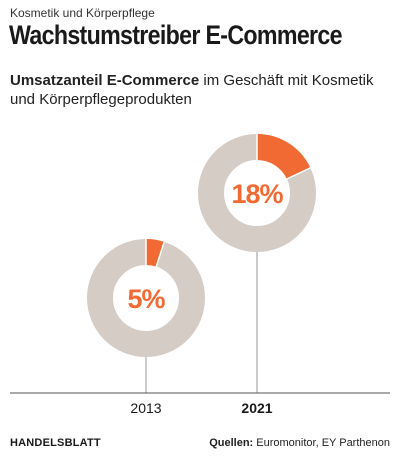 This screenshot has height=459, width=400. I want to click on headline: Wachstumstreiber E-Commerce, so click(176, 35).